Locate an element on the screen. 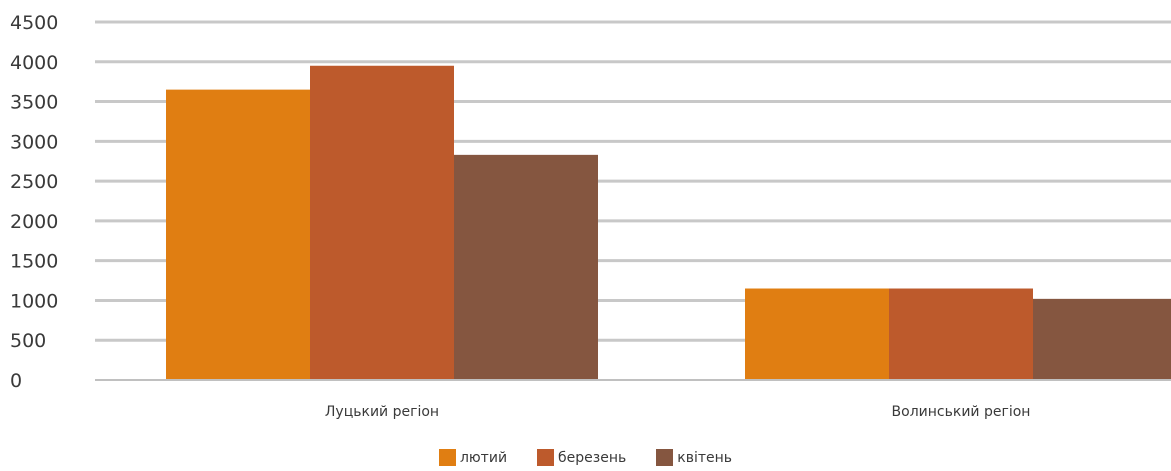 This screenshot has height=471, width=1171. legend-label: березень is located at coordinates (592, 457).